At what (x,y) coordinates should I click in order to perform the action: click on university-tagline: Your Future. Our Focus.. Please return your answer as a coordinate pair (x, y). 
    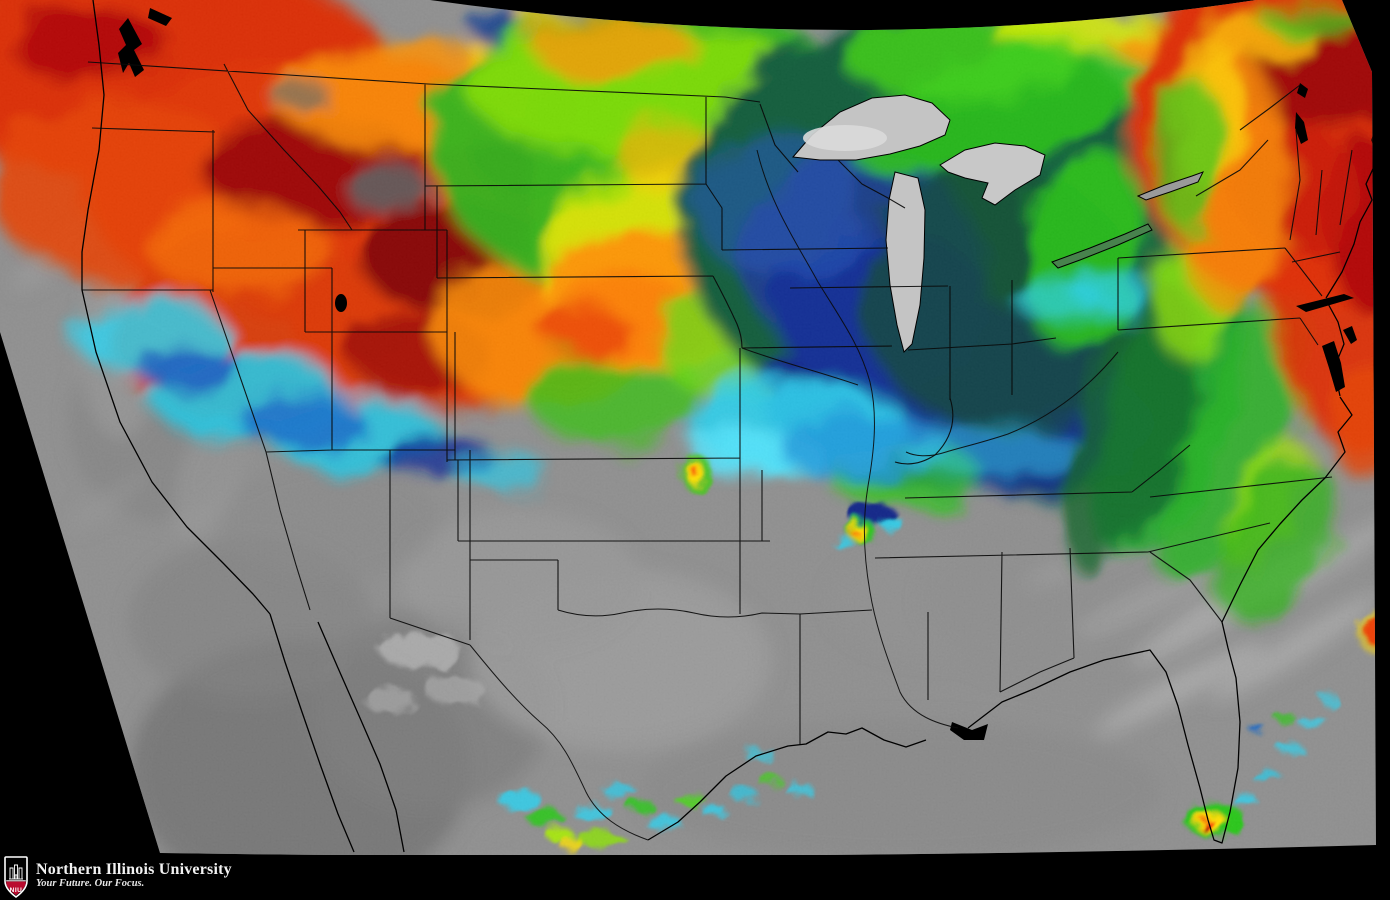
    Looking at the image, I should click on (90, 883).